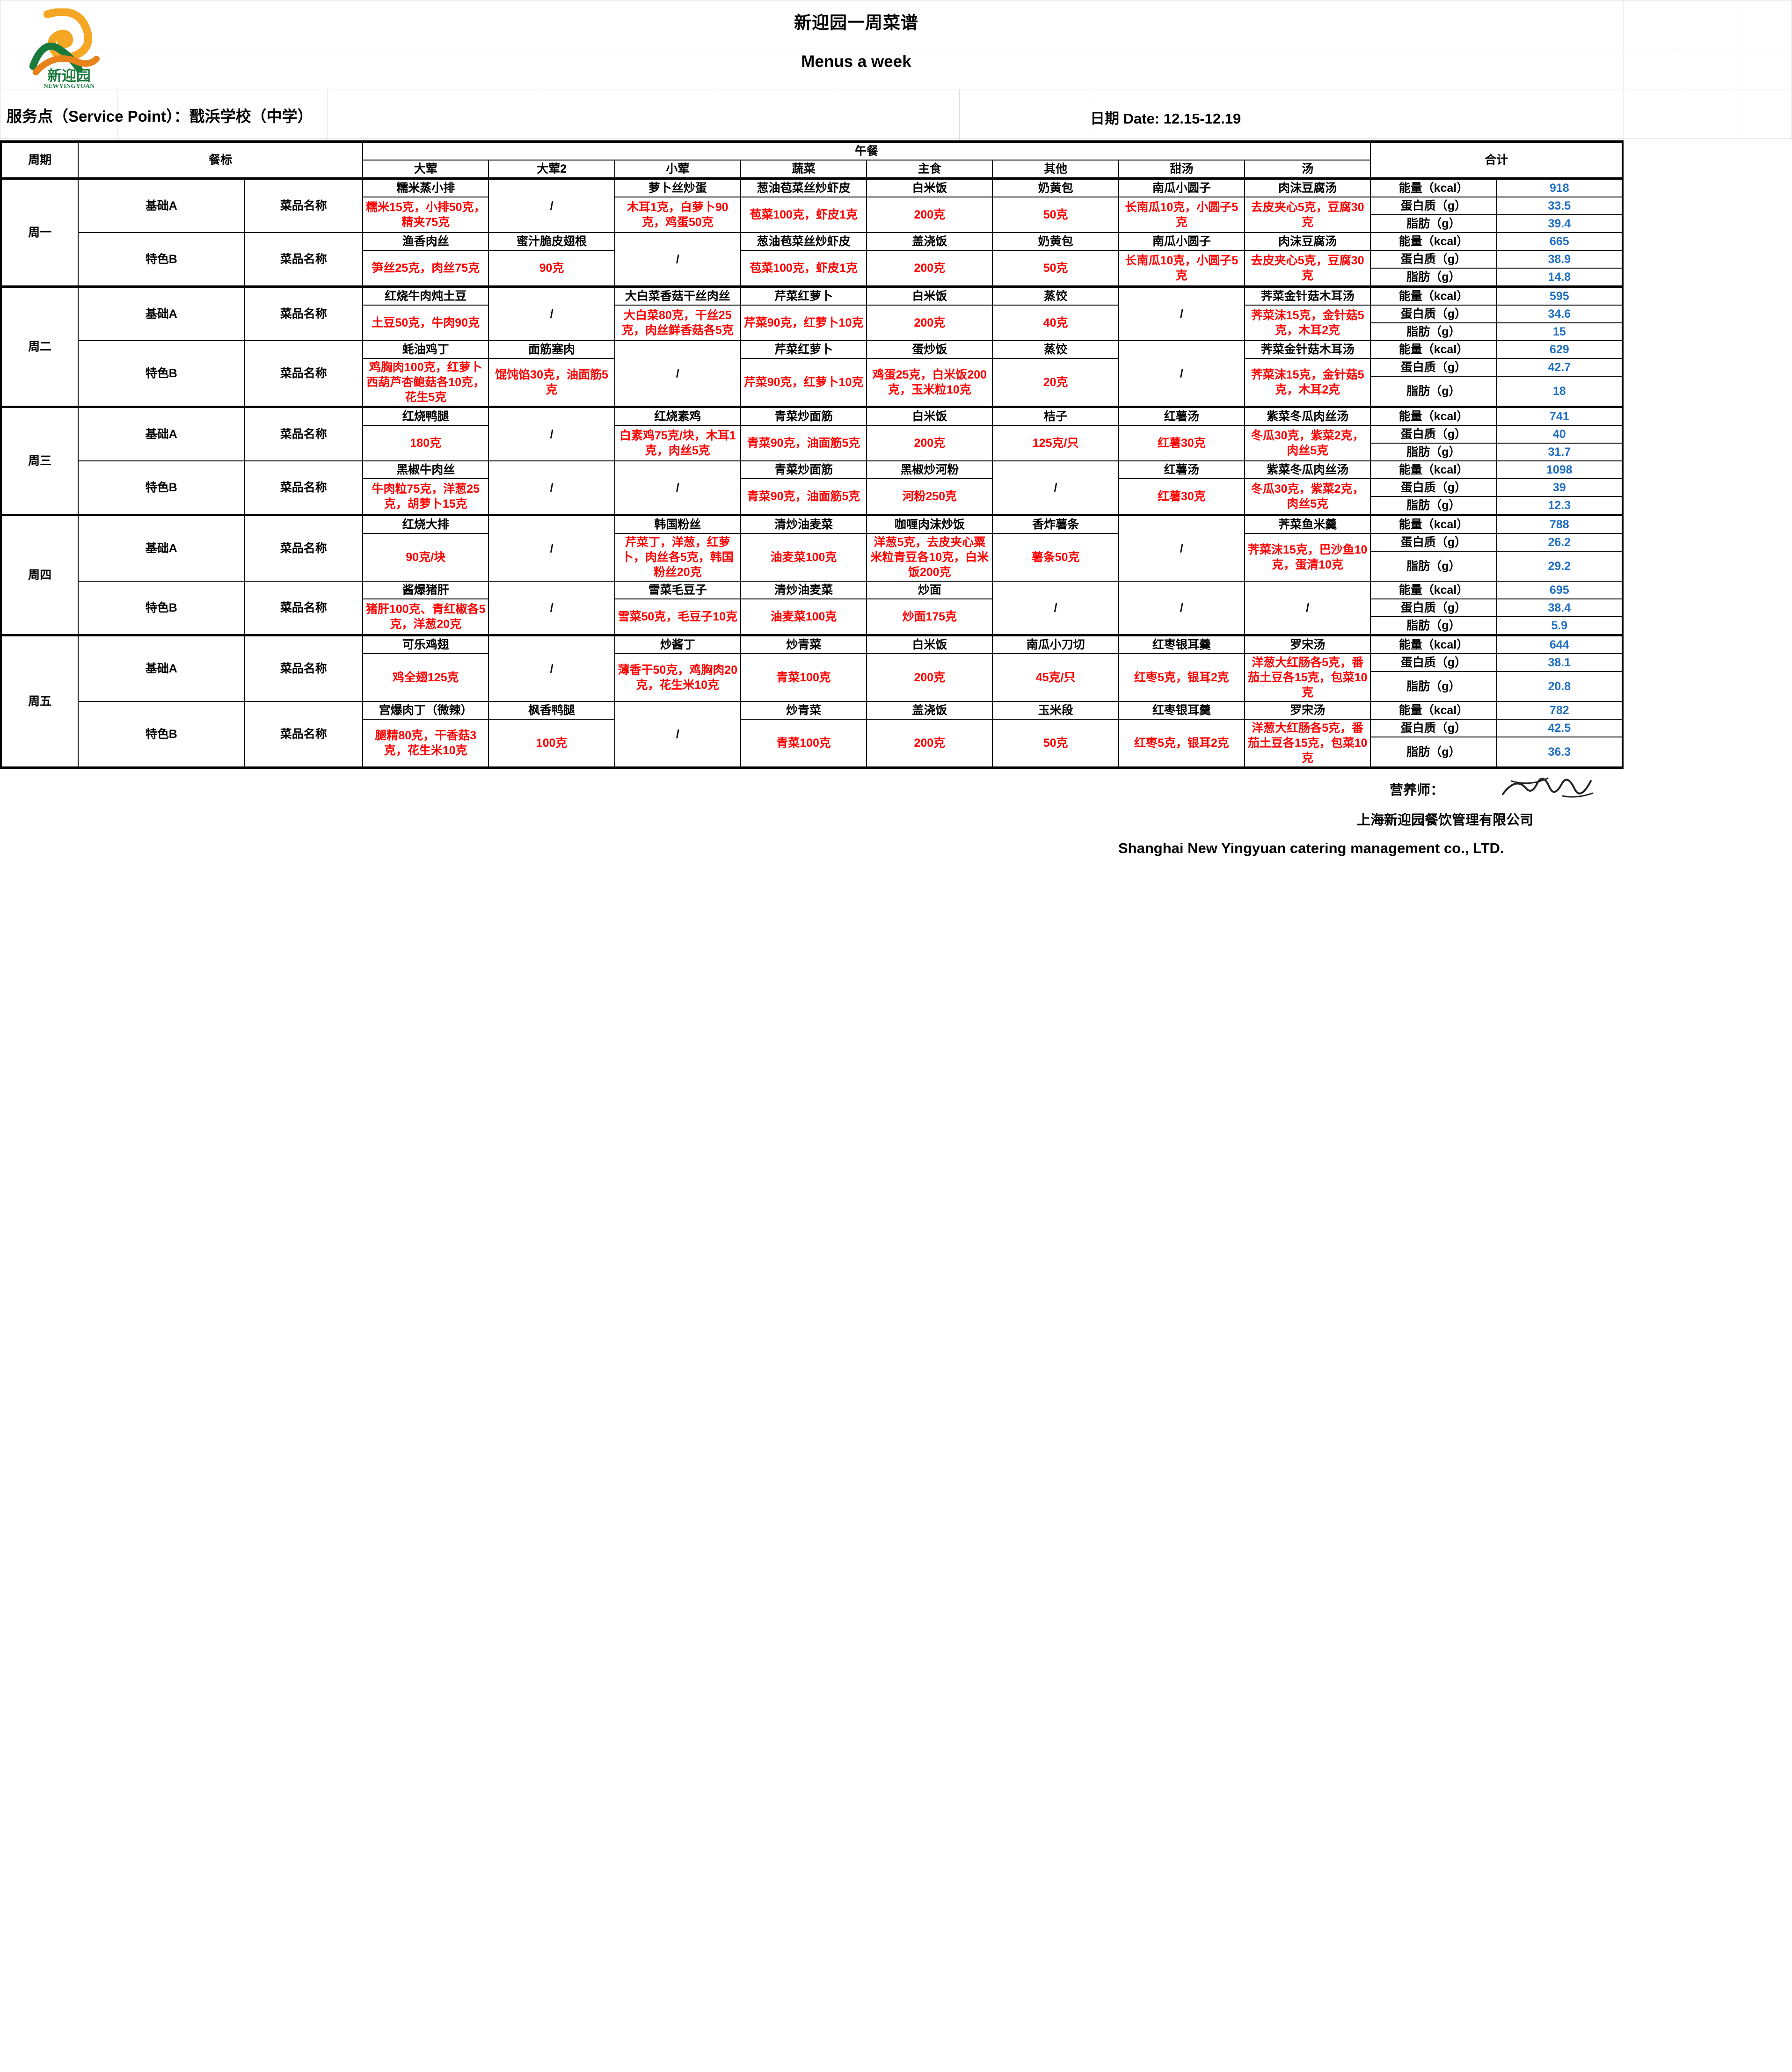 The image size is (1792, 2072). What do you see at coordinates (1433, 452) in the screenshot?
I see `fat-label-2-0: 脂肪（g）` at bounding box center [1433, 452].